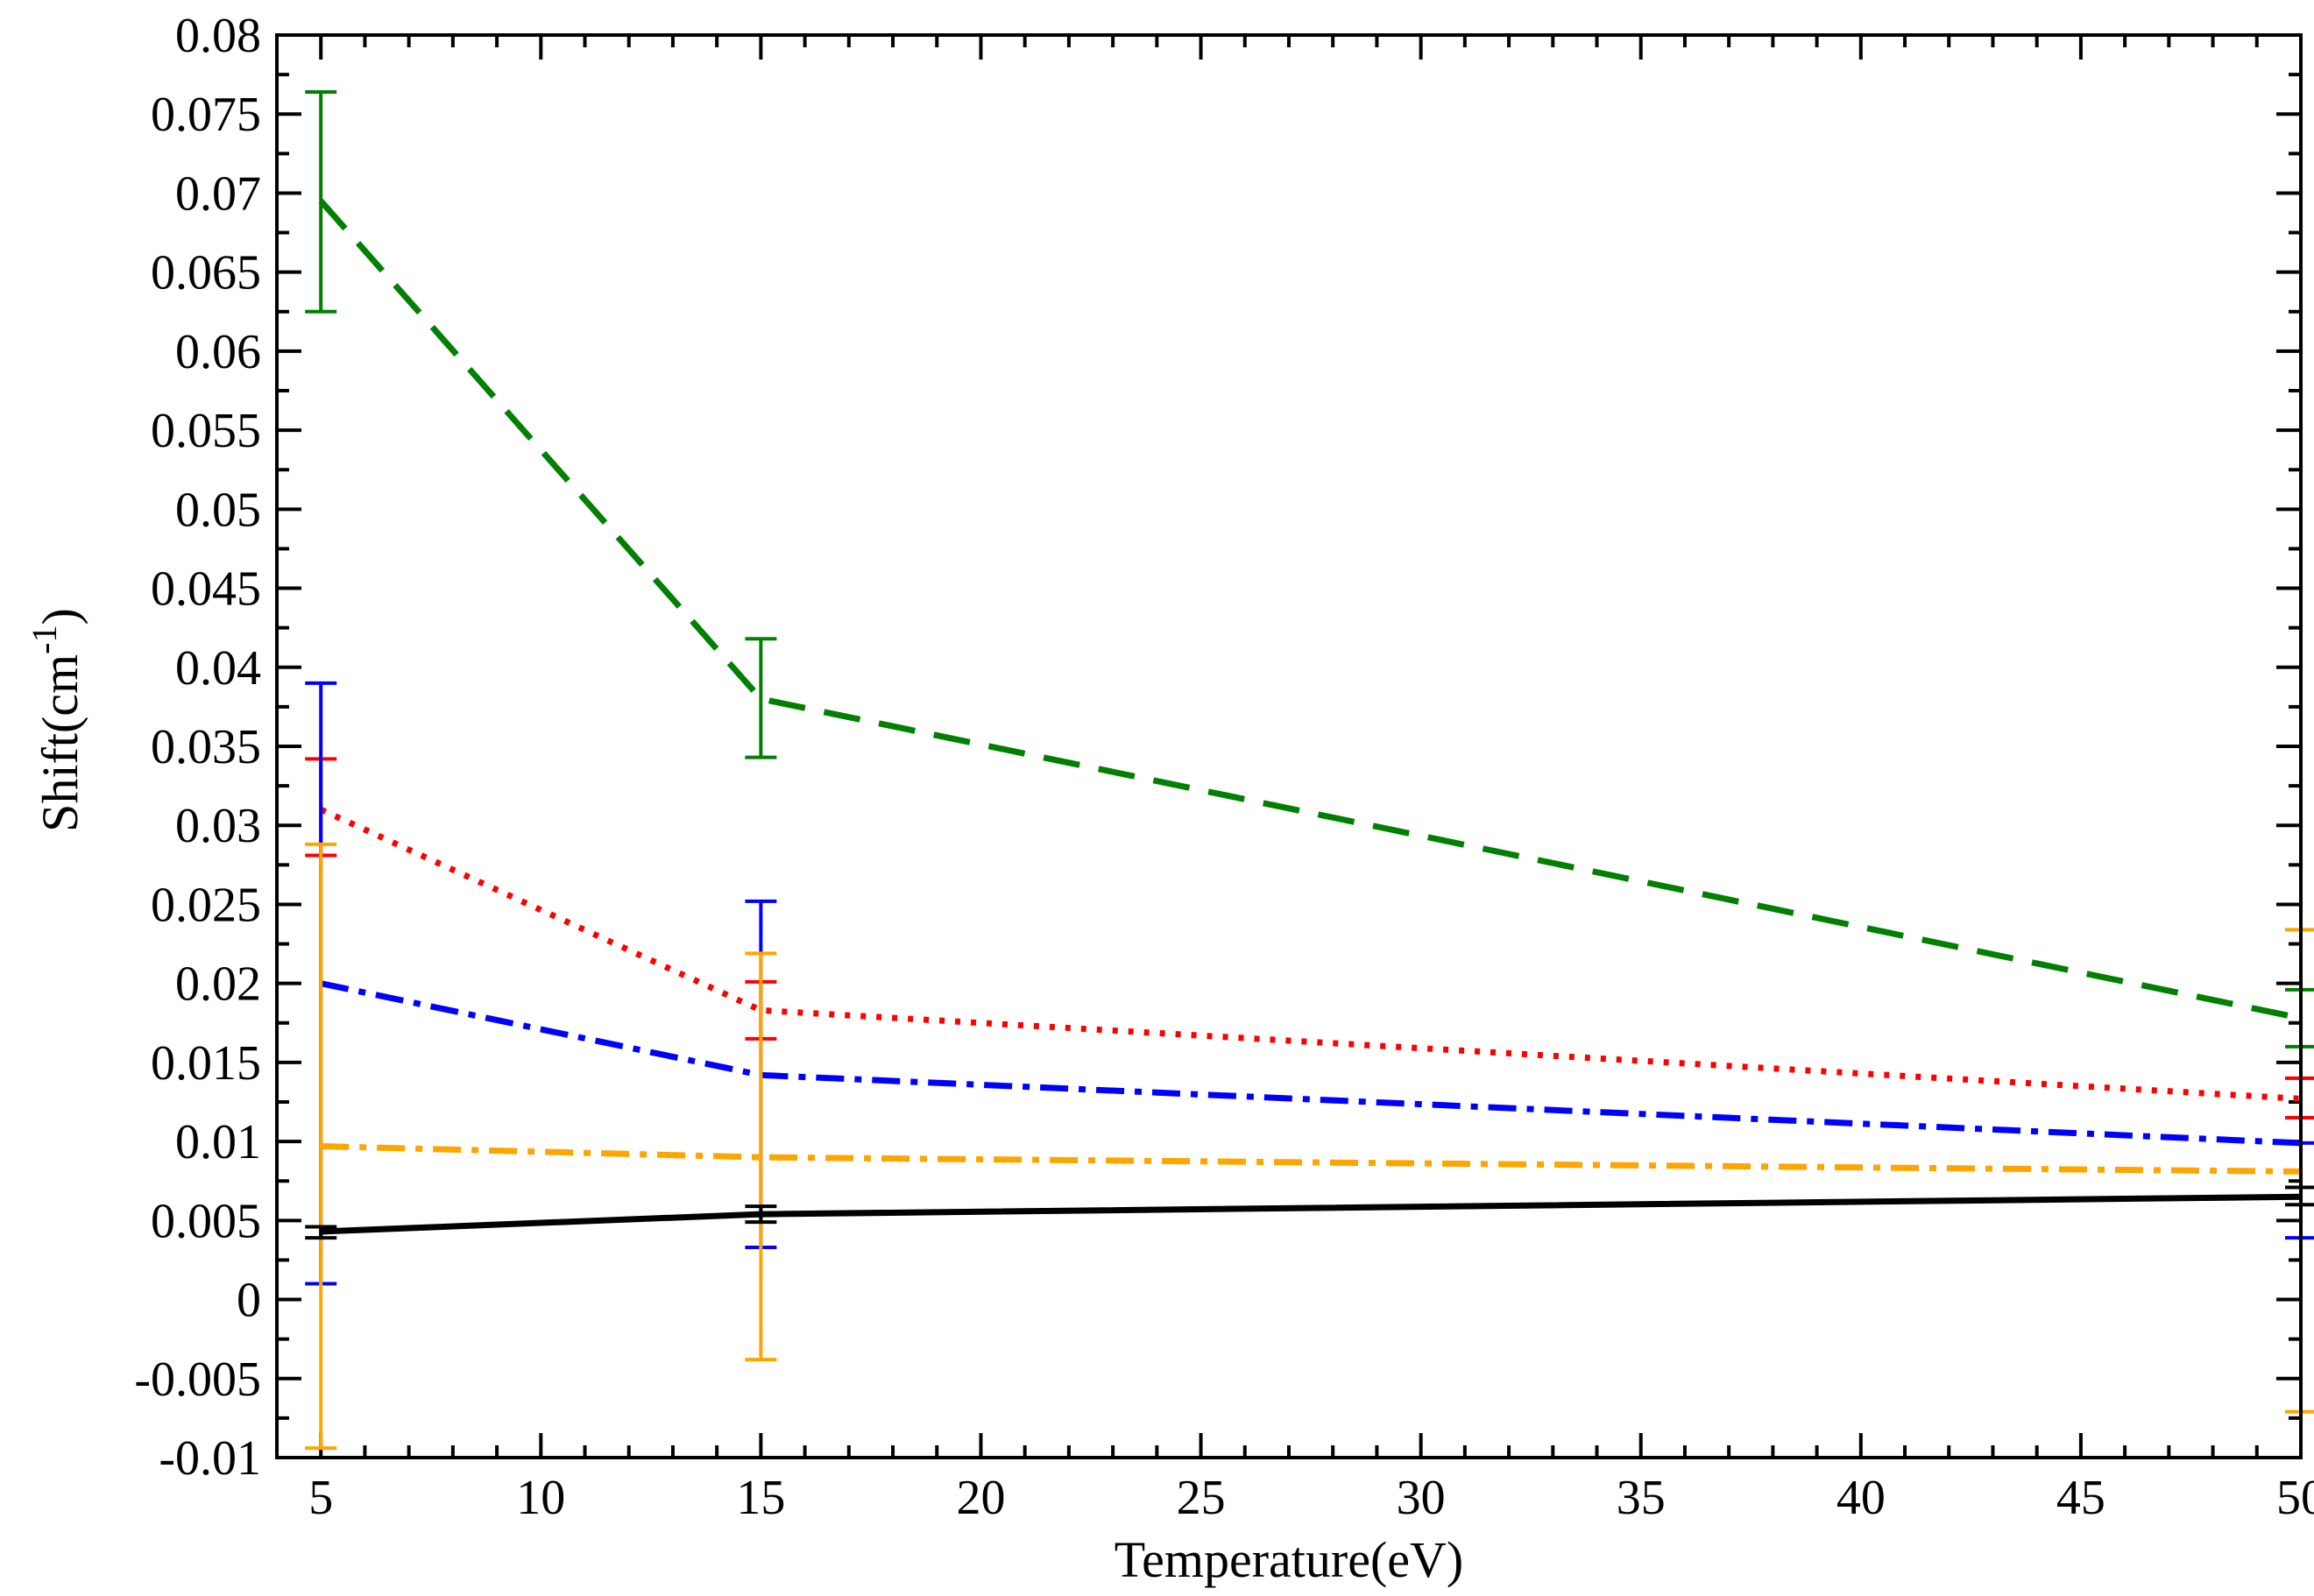  I want to click on y-axis-title-sup: -1, so click(44, 639).